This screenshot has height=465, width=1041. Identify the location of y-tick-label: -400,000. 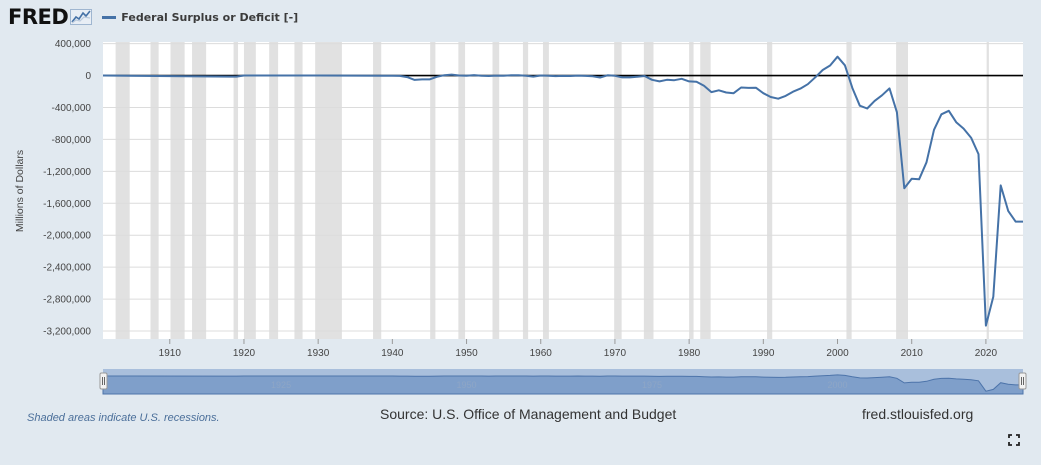
(72, 108).